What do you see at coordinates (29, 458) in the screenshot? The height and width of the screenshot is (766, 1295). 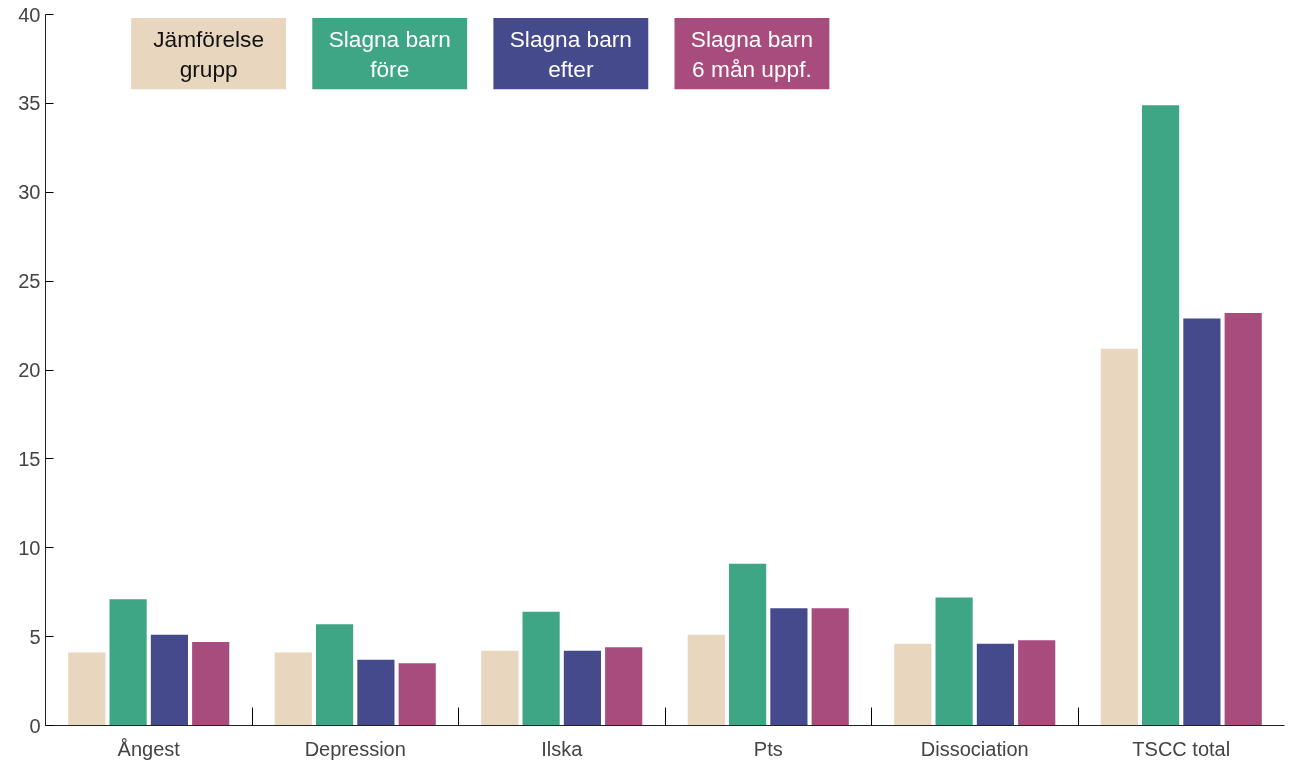 I see `y-tick-label: 15` at bounding box center [29, 458].